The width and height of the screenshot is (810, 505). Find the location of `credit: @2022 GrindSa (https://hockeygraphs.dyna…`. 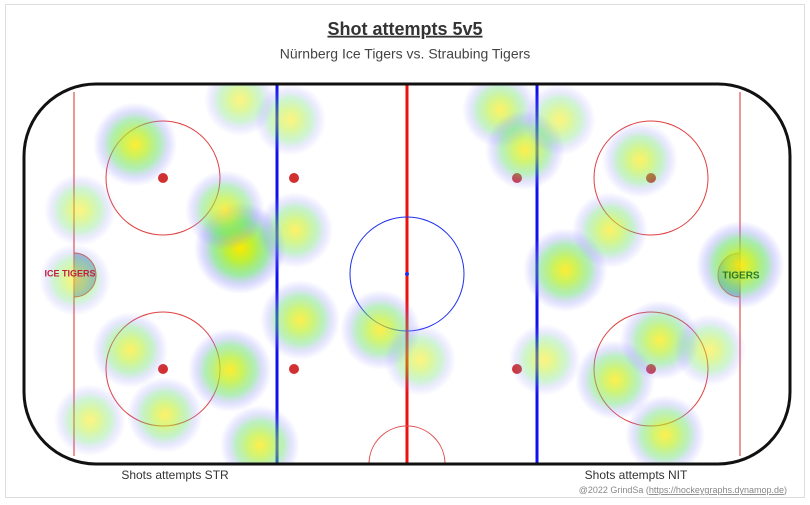

credit: @2022 GrindSa (https://hockeygraphs.dyna… is located at coordinates (683, 490).